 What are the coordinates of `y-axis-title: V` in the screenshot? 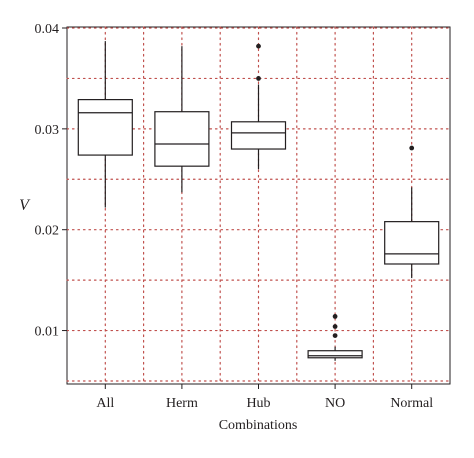 It's located at (25, 205).